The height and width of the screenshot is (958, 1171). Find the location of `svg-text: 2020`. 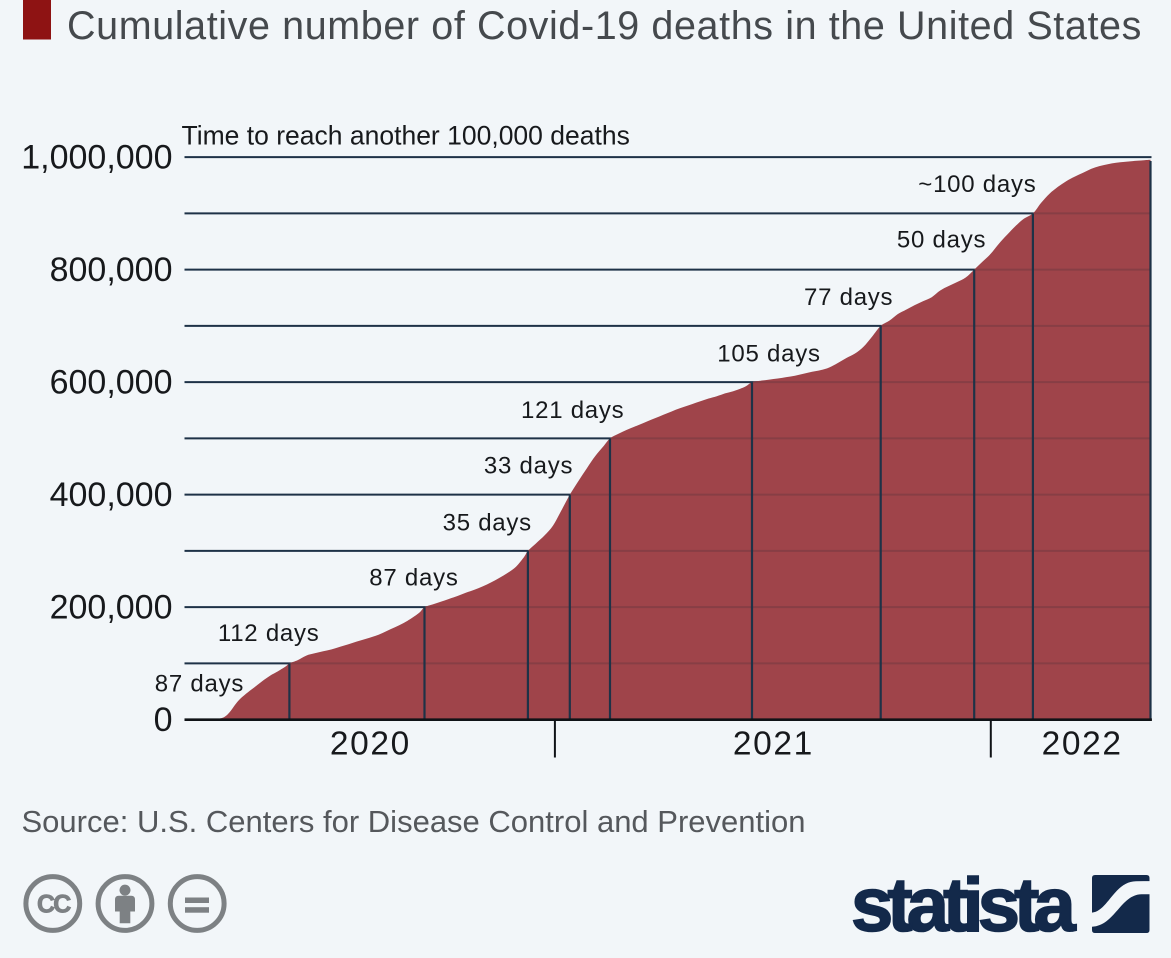

svg-text: 2020 is located at coordinates (370, 744).